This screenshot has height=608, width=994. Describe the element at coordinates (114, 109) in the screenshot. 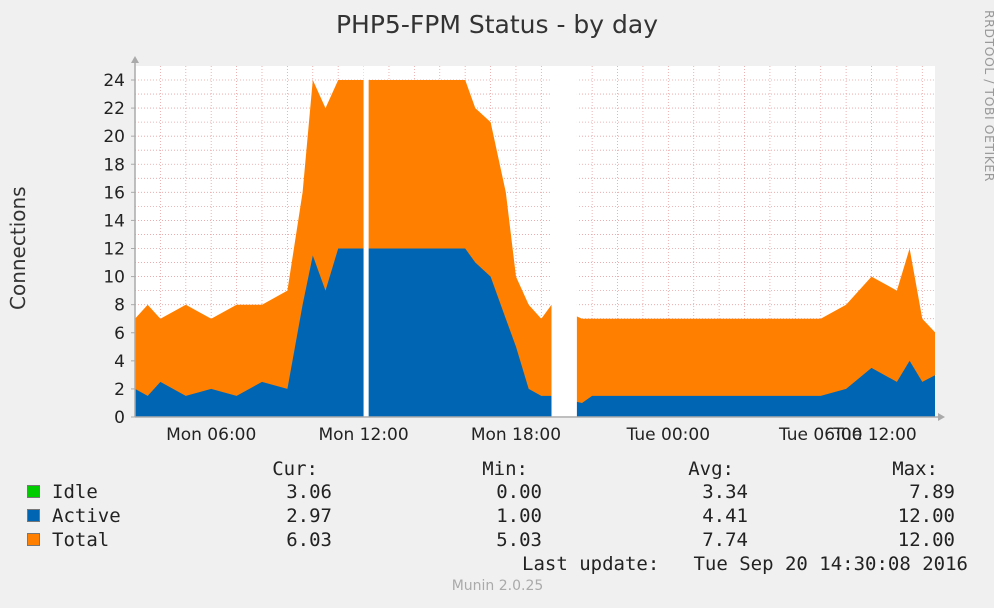

I see `y-tick-label: 22` at that location.